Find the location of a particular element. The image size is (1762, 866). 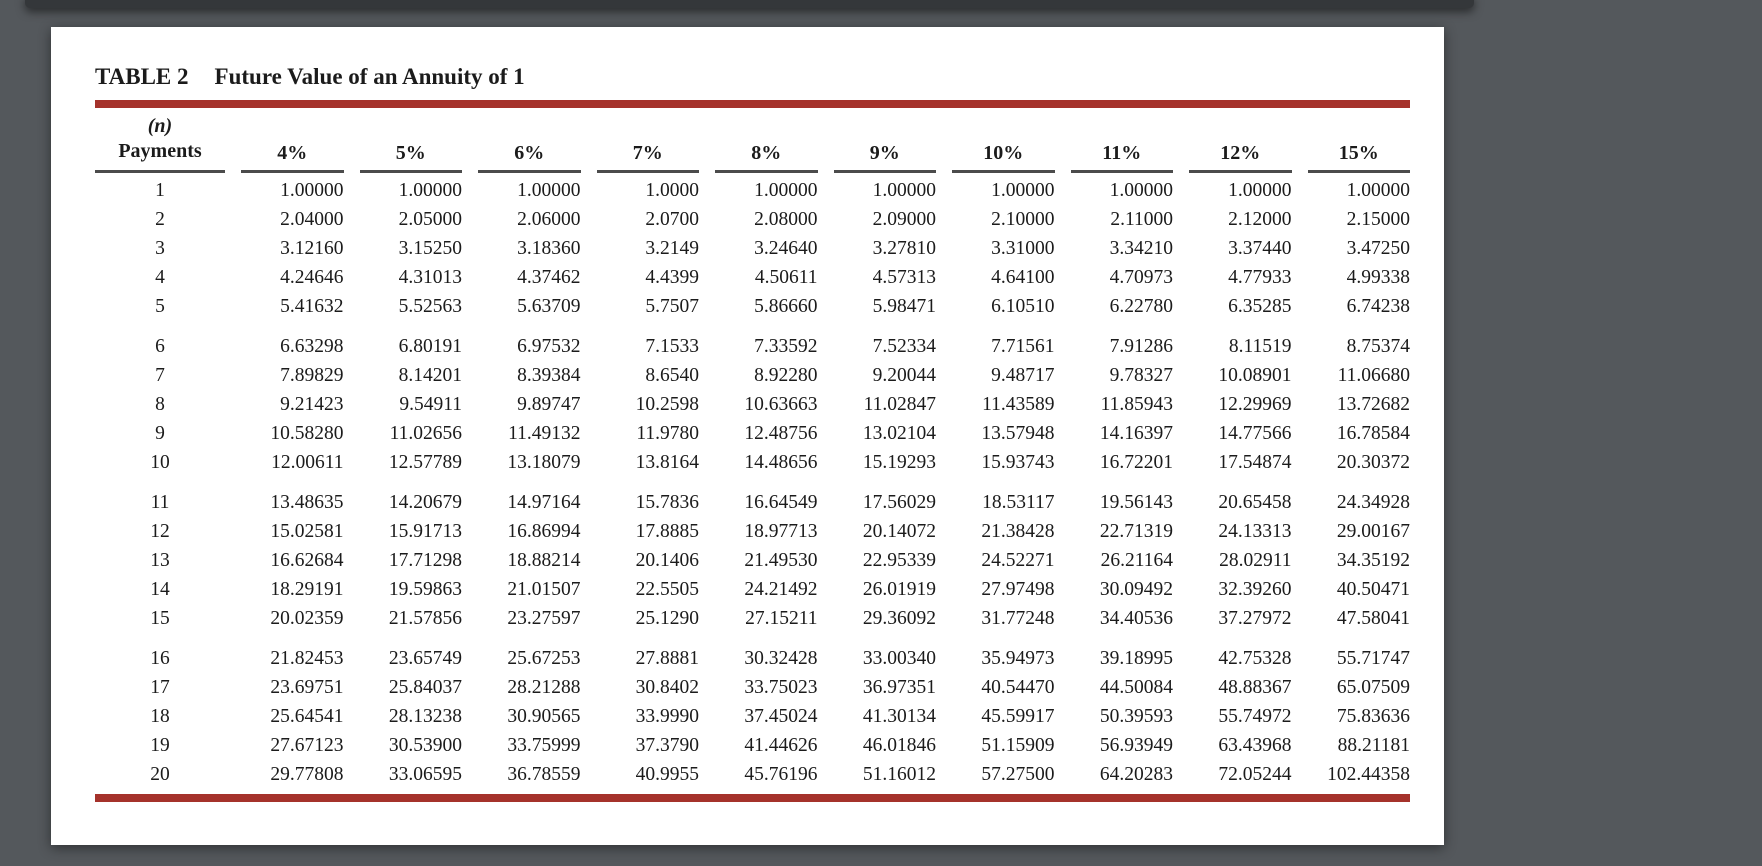

value-cell: 16.72201 is located at coordinates (1136, 462).